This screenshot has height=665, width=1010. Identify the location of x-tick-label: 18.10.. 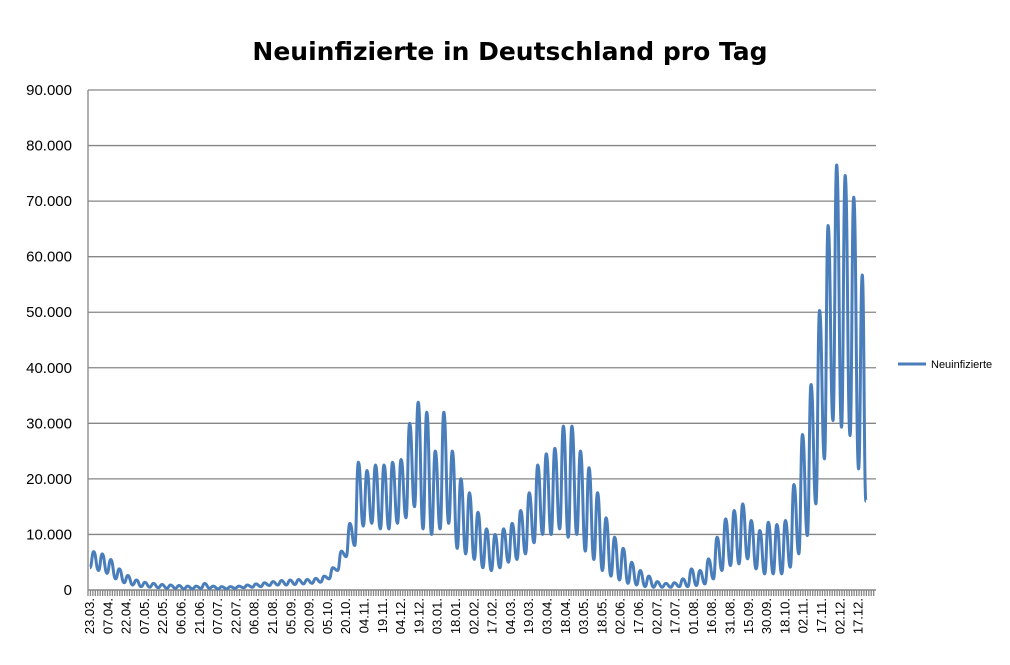
(784, 616).